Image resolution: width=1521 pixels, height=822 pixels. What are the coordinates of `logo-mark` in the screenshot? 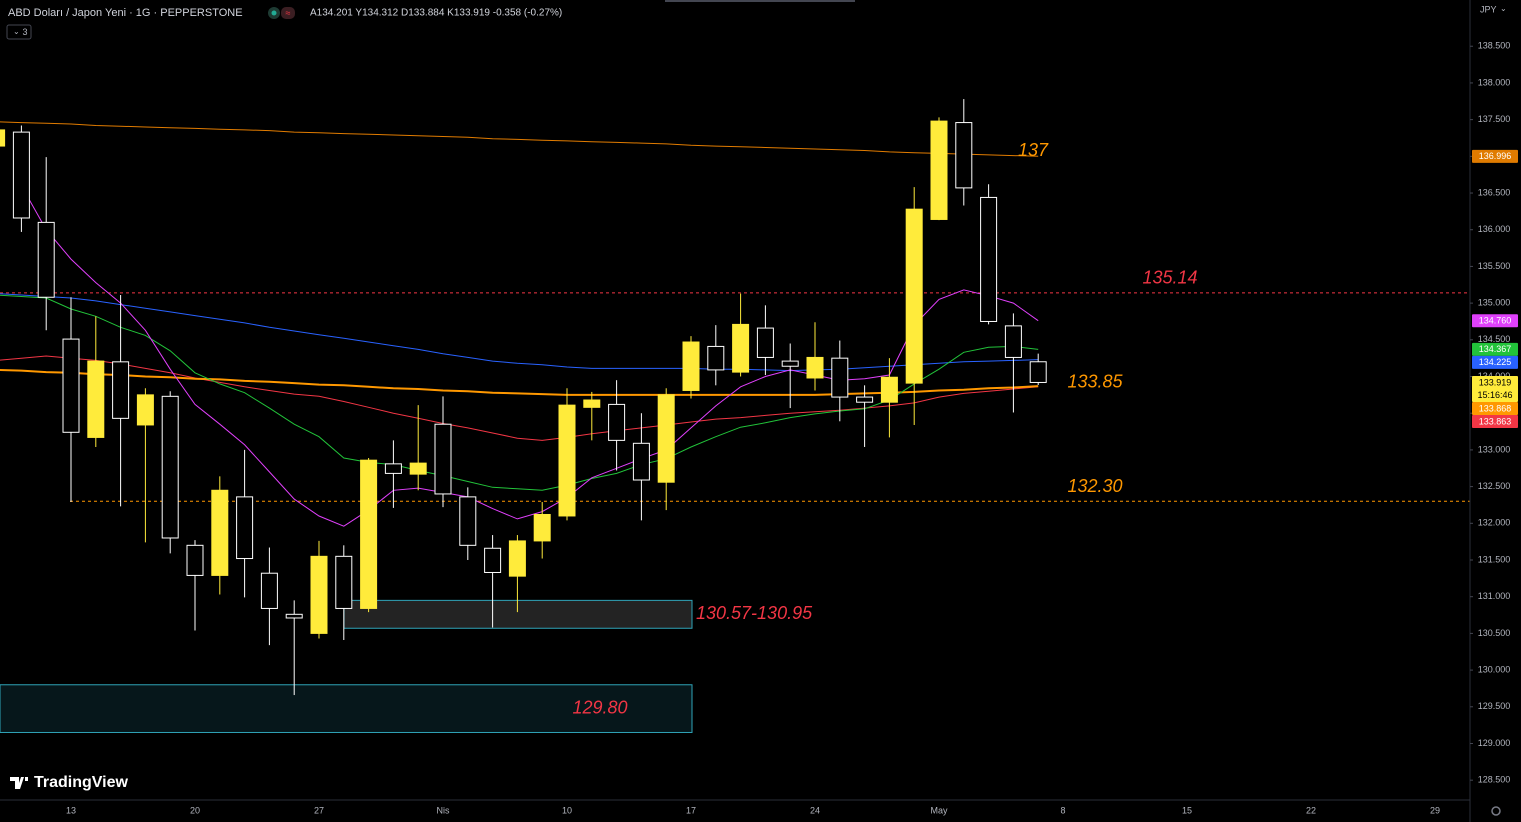 It's located at (19, 783).